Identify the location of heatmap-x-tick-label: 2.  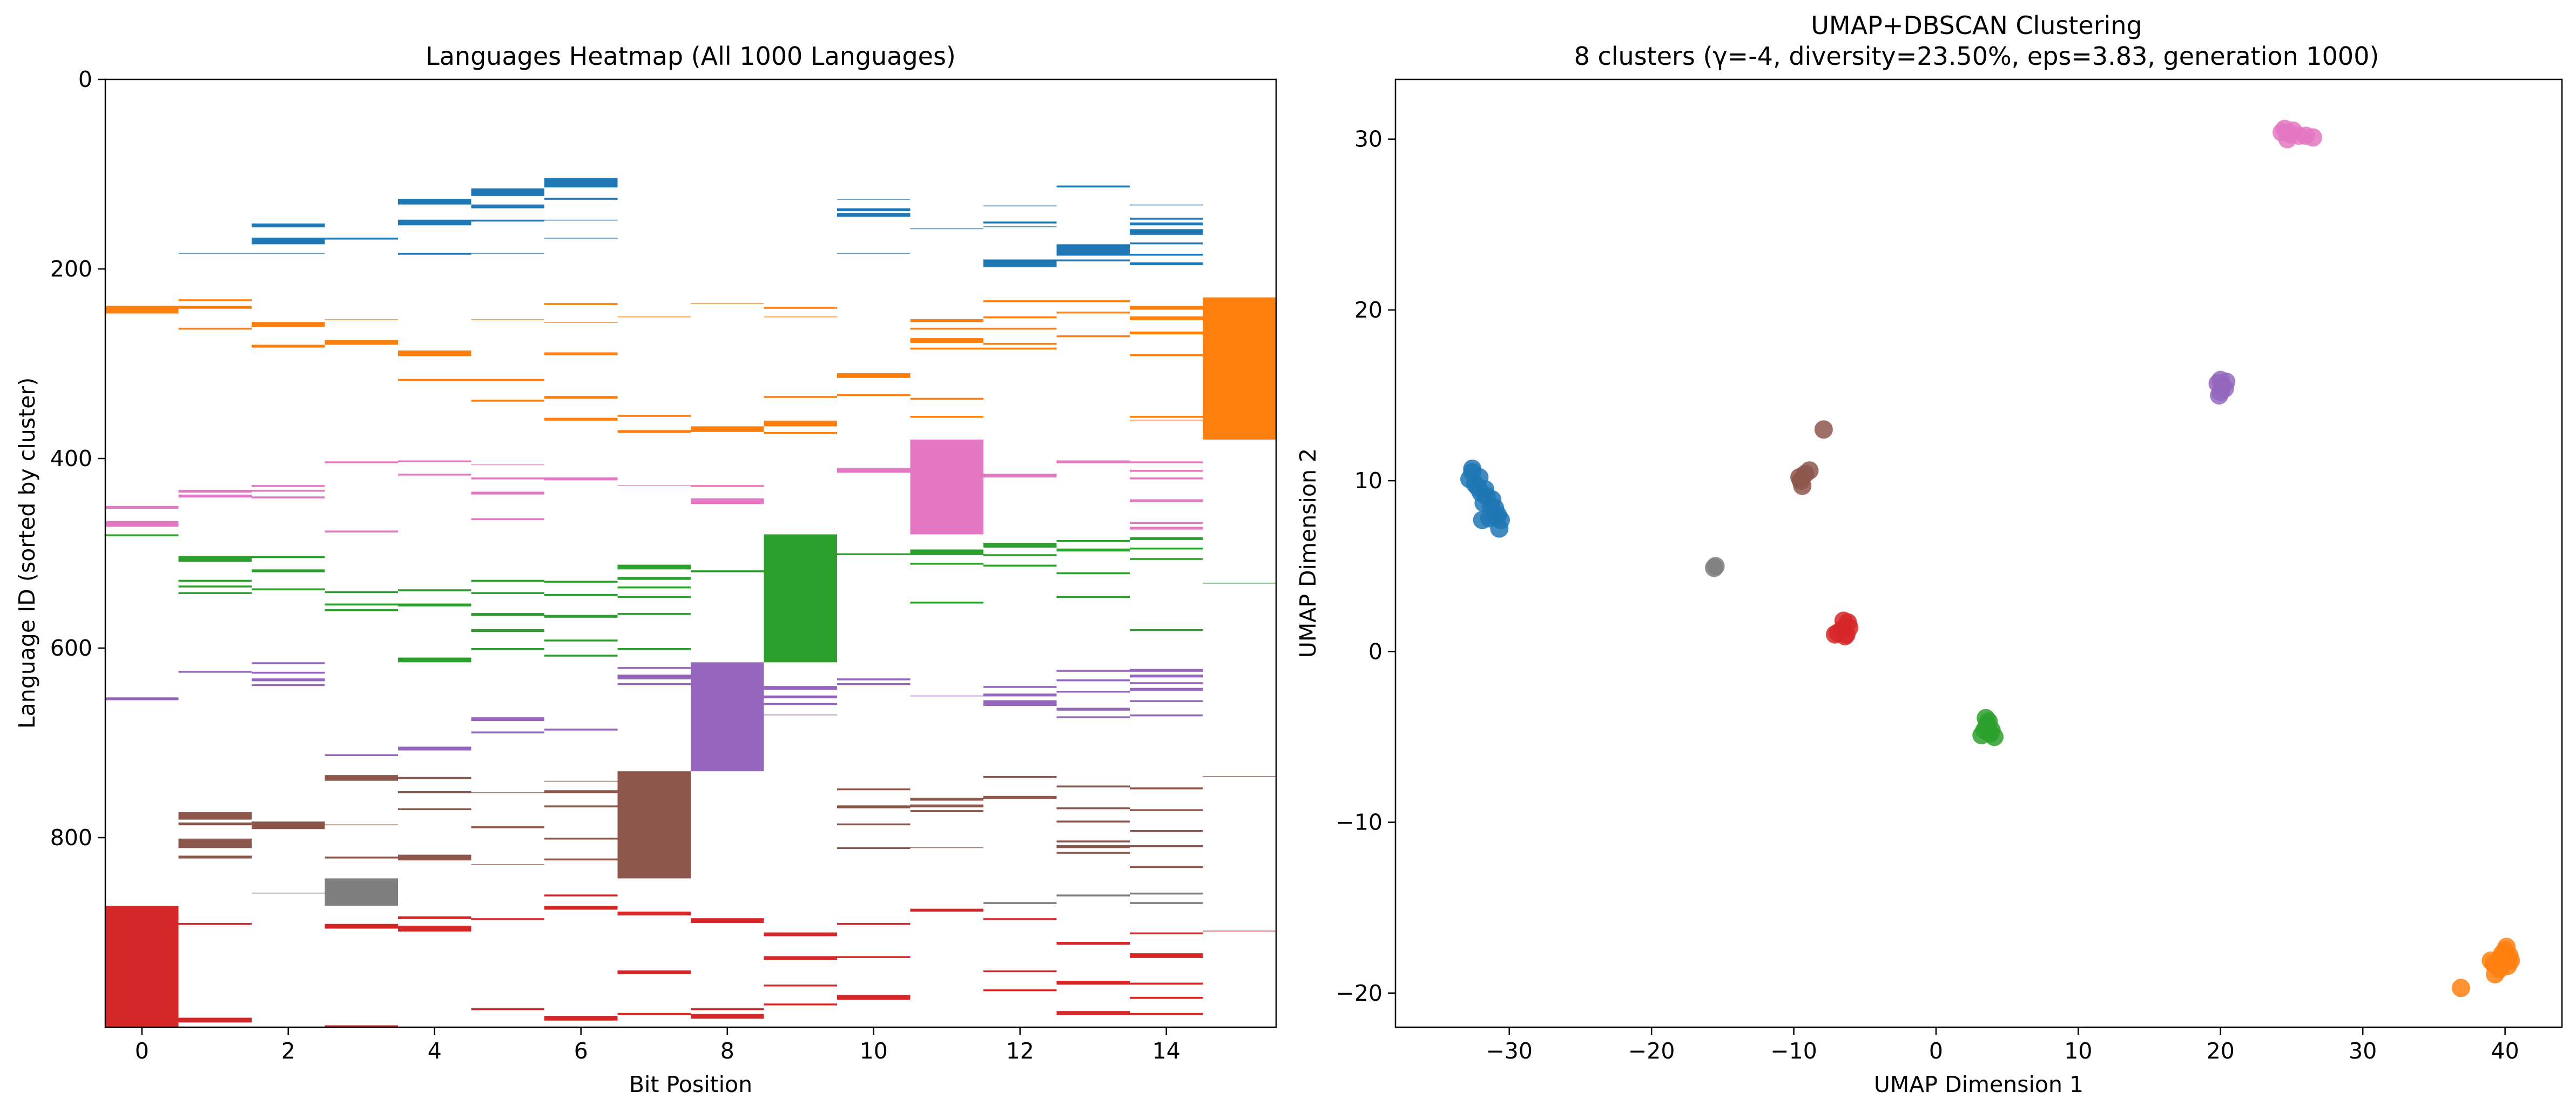
(288, 1051).